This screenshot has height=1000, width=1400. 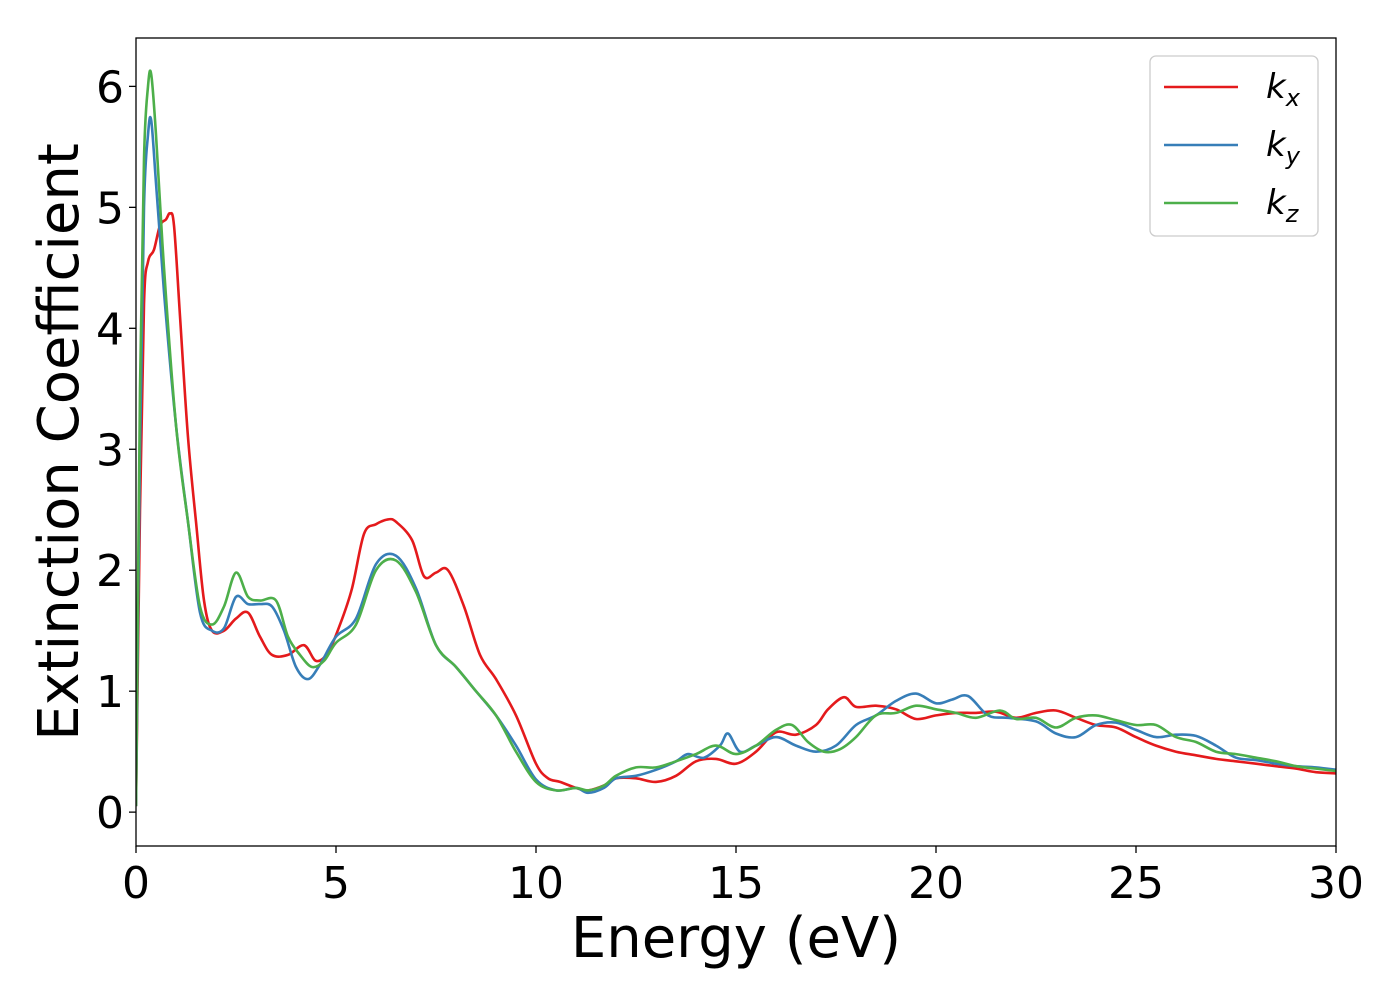 What do you see at coordinates (136, 883) in the screenshot?
I see `x-tick-label: 0` at bounding box center [136, 883].